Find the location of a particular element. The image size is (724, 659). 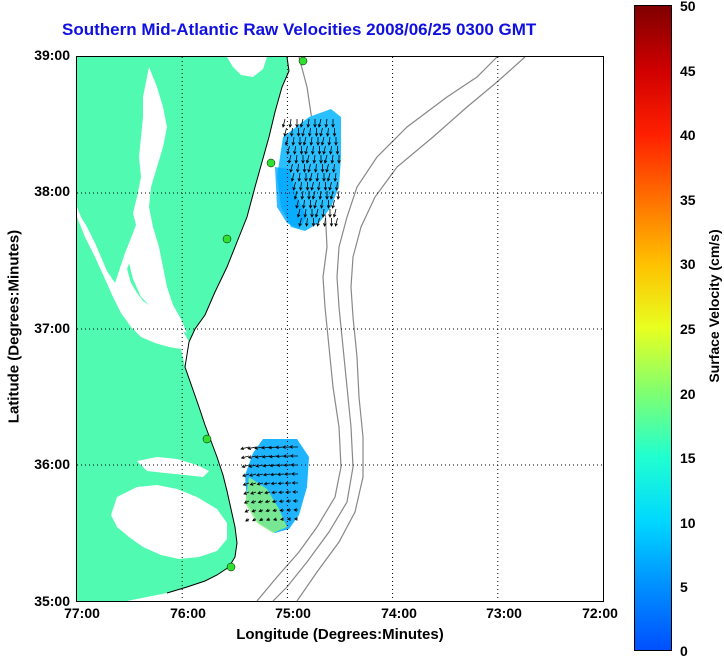

y-tick-label: 39:00 is located at coordinates (52, 55).